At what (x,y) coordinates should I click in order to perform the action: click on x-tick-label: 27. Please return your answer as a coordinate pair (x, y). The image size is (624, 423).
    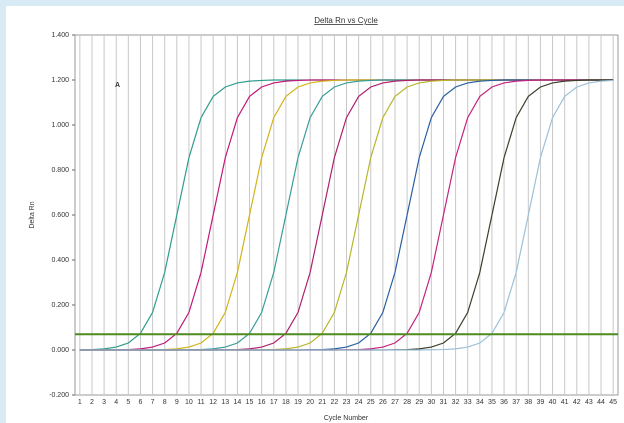
    Looking at the image, I should click on (395, 402).